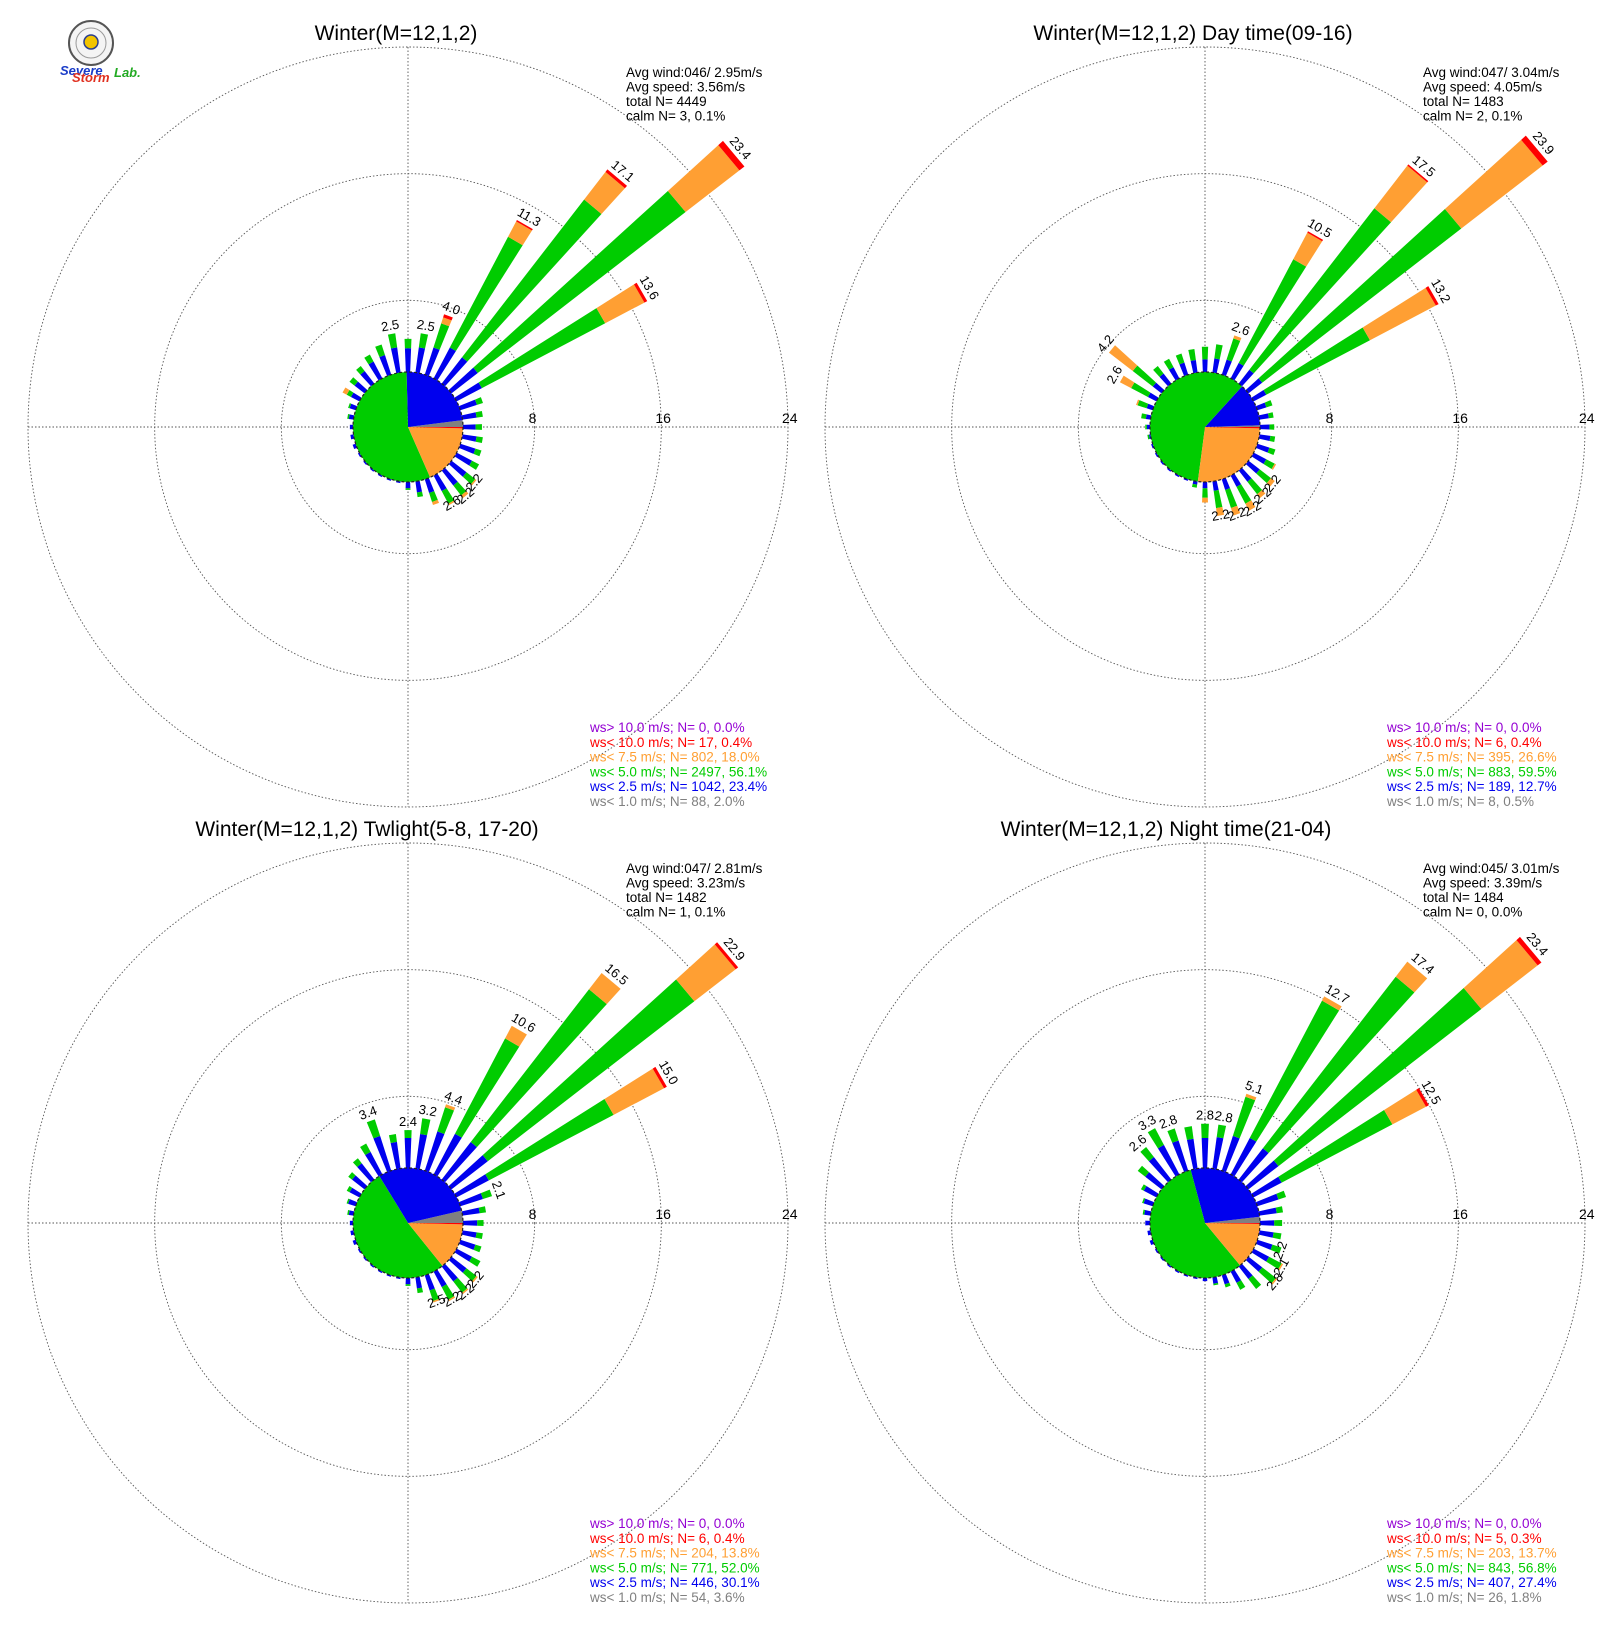  What do you see at coordinates (1472, 912) in the screenshot?
I see `calm-n: calm N= 0, 0.0%` at bounding box center [1472, 912].